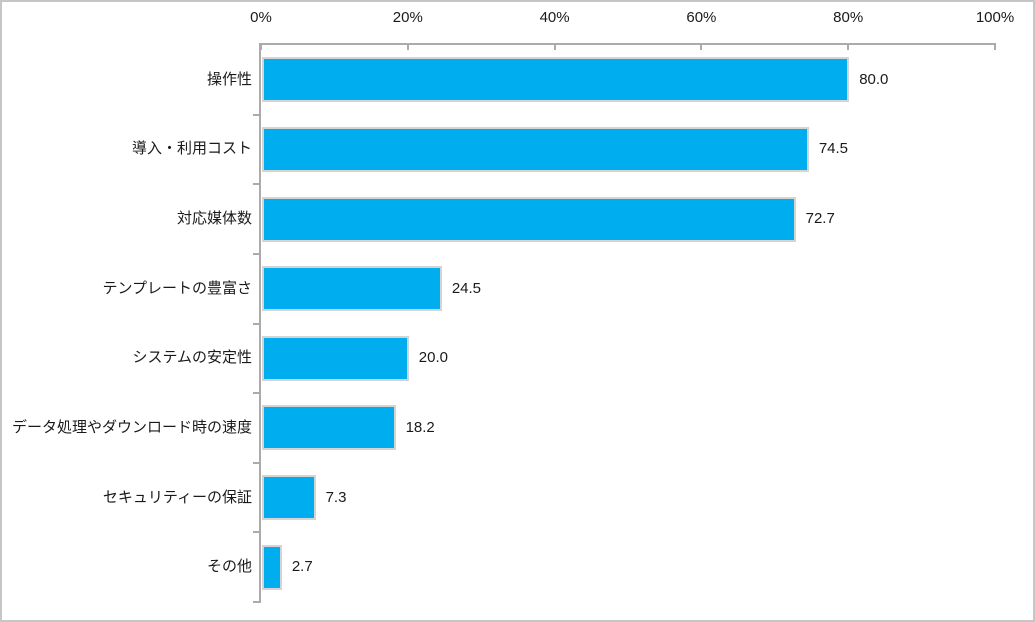 This screenshot has height=622, width=1035. Describe the element at coordinates (229, 567) in the screenshot. I see `category-label: その他` at that location.